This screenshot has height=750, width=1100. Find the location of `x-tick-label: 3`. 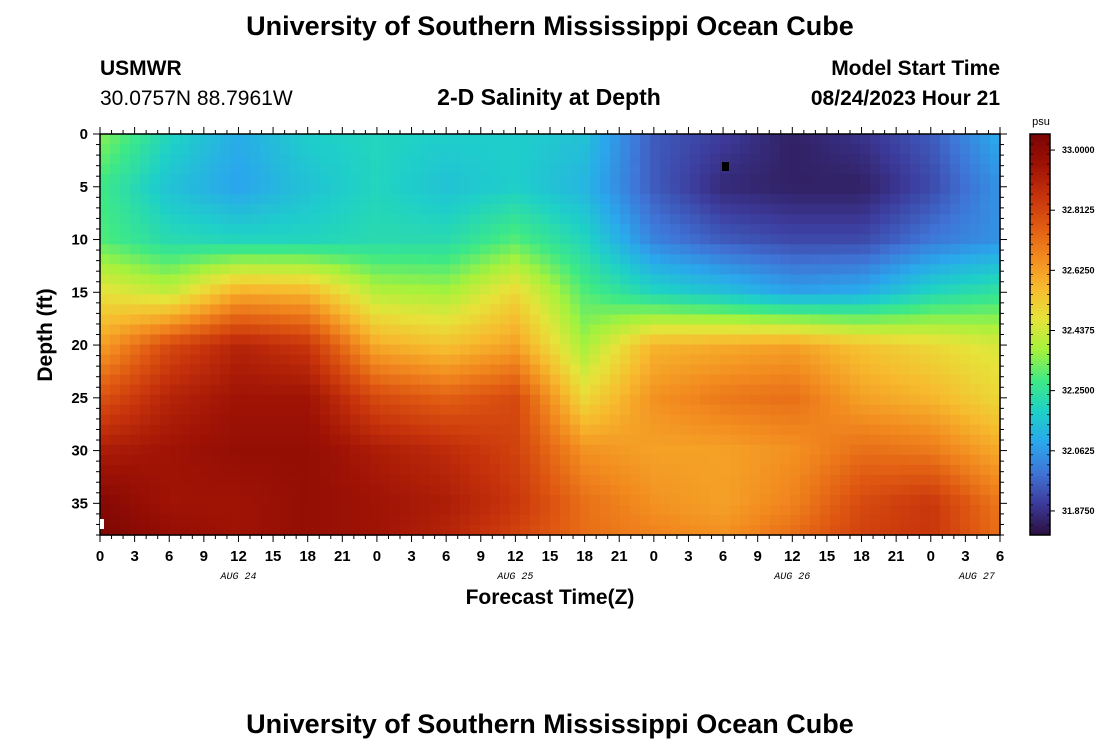

x-tick-label: 3 is located at coordinates (411, 556).